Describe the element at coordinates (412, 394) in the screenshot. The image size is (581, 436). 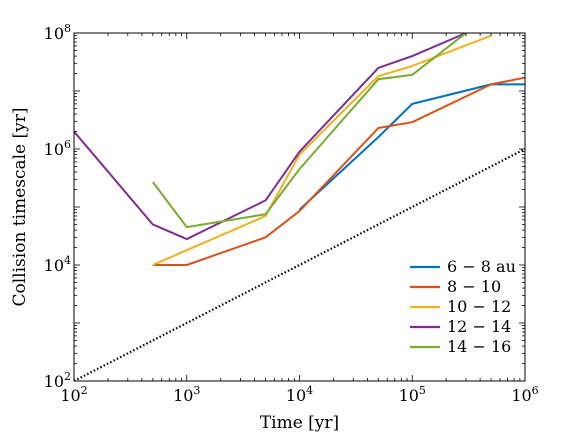
I see `x-tick-label: 10⁵` at that location.